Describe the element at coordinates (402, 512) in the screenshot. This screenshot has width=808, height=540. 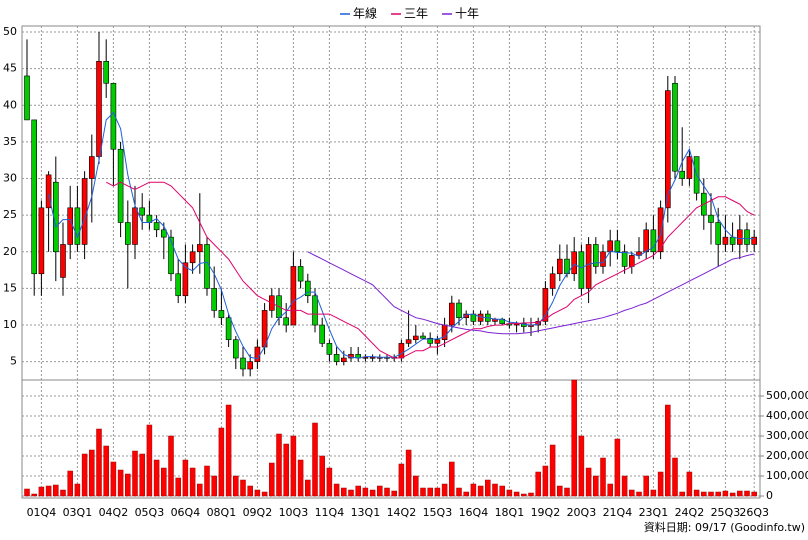
I see `x-tick-label: 14Q2` at that location.